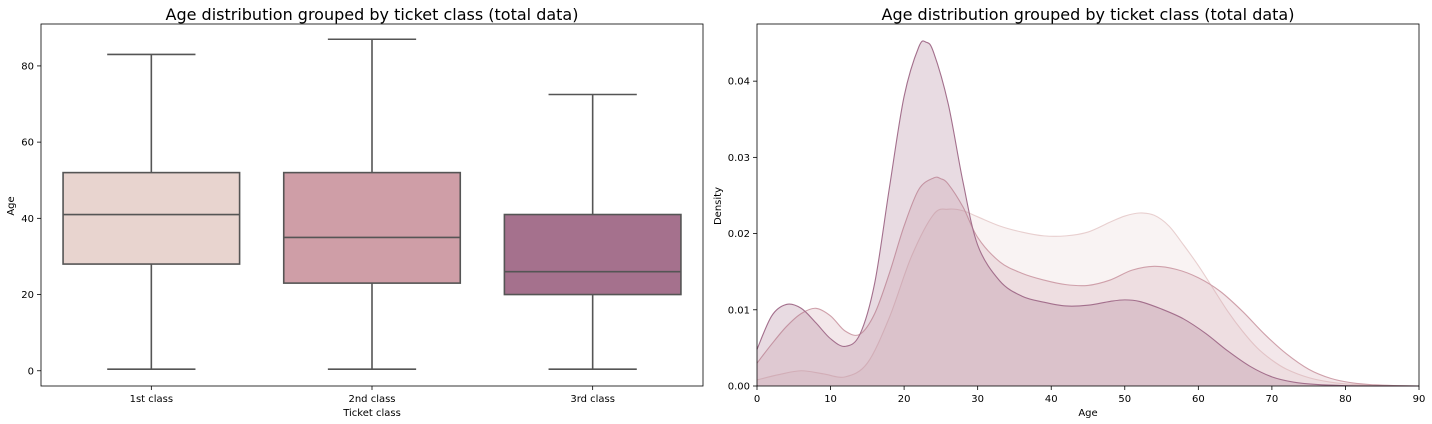  I want to click on y-tick-label: 60, so click(27, 143).